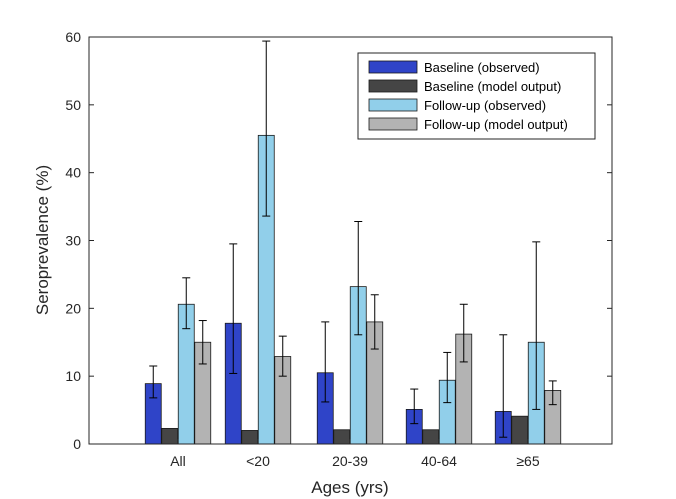  Describe the element at coordinates (496, 124) in the screenshot. I see `legend-label-3: Follow-up (model output)` at that location.